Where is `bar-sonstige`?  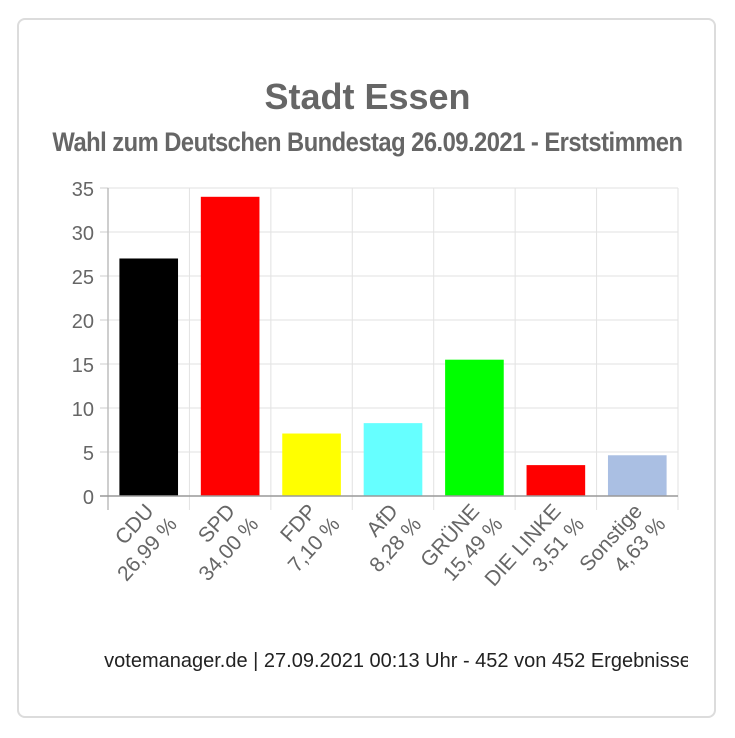
bar-sonstige is located at coordinates (637, 475).